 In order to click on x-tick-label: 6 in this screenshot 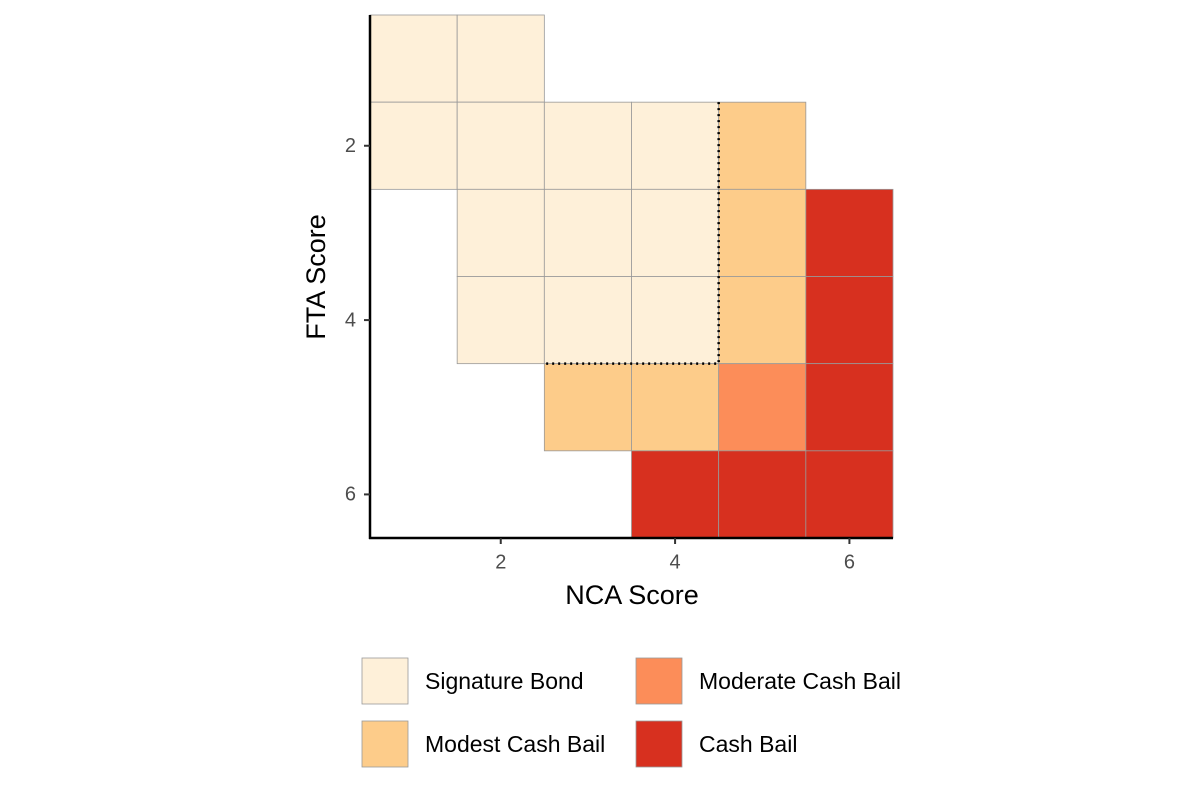, I will do `click(849, 562)`.